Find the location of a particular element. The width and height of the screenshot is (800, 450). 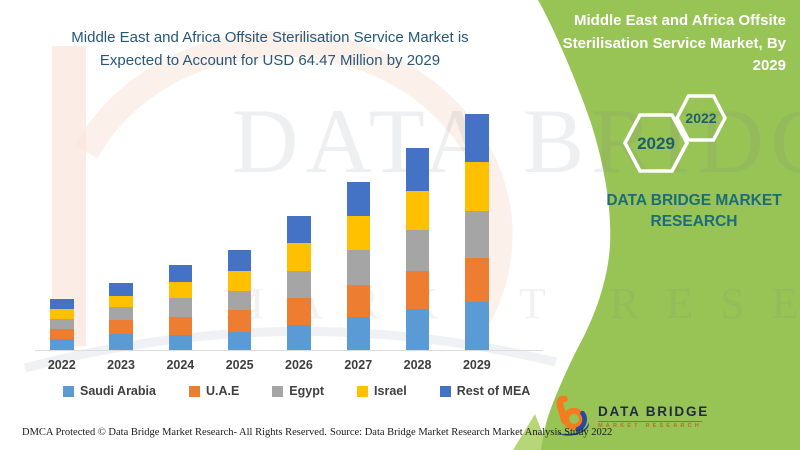

bar-segment-2028-rest-of-mea is located at coordinates (417, 169).